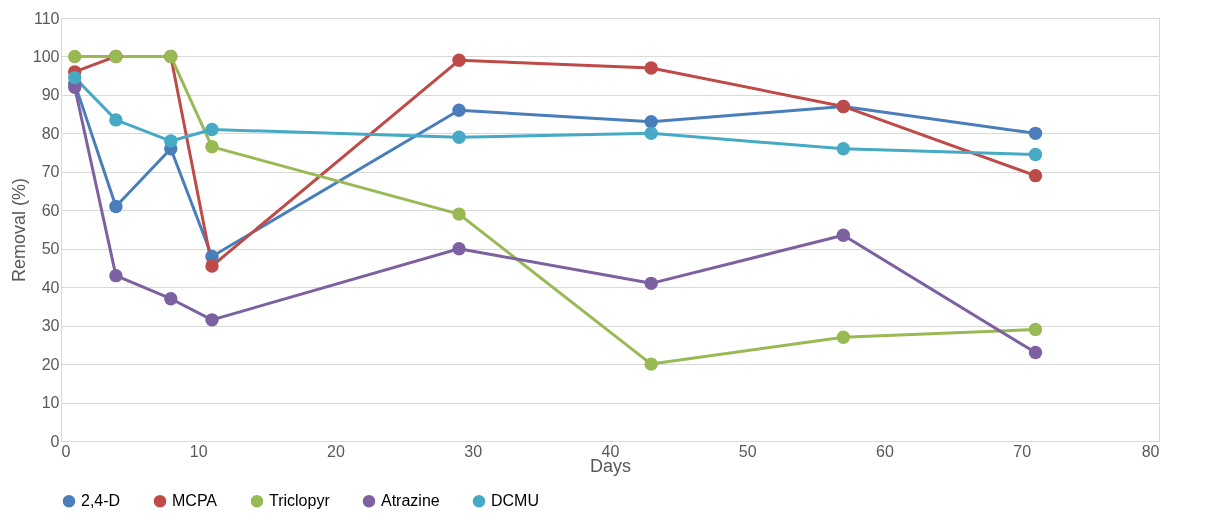 The height and width of the screenshot is (531, 1211). I want to click on x-tick-label: 80, so click(1150, 451).